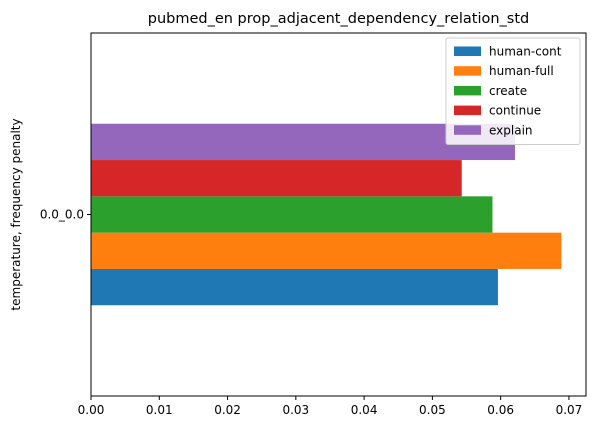  Describe the element at coordinates (227, 410) in the screenshot. I see `x-tick-label: 0.02` at that location.